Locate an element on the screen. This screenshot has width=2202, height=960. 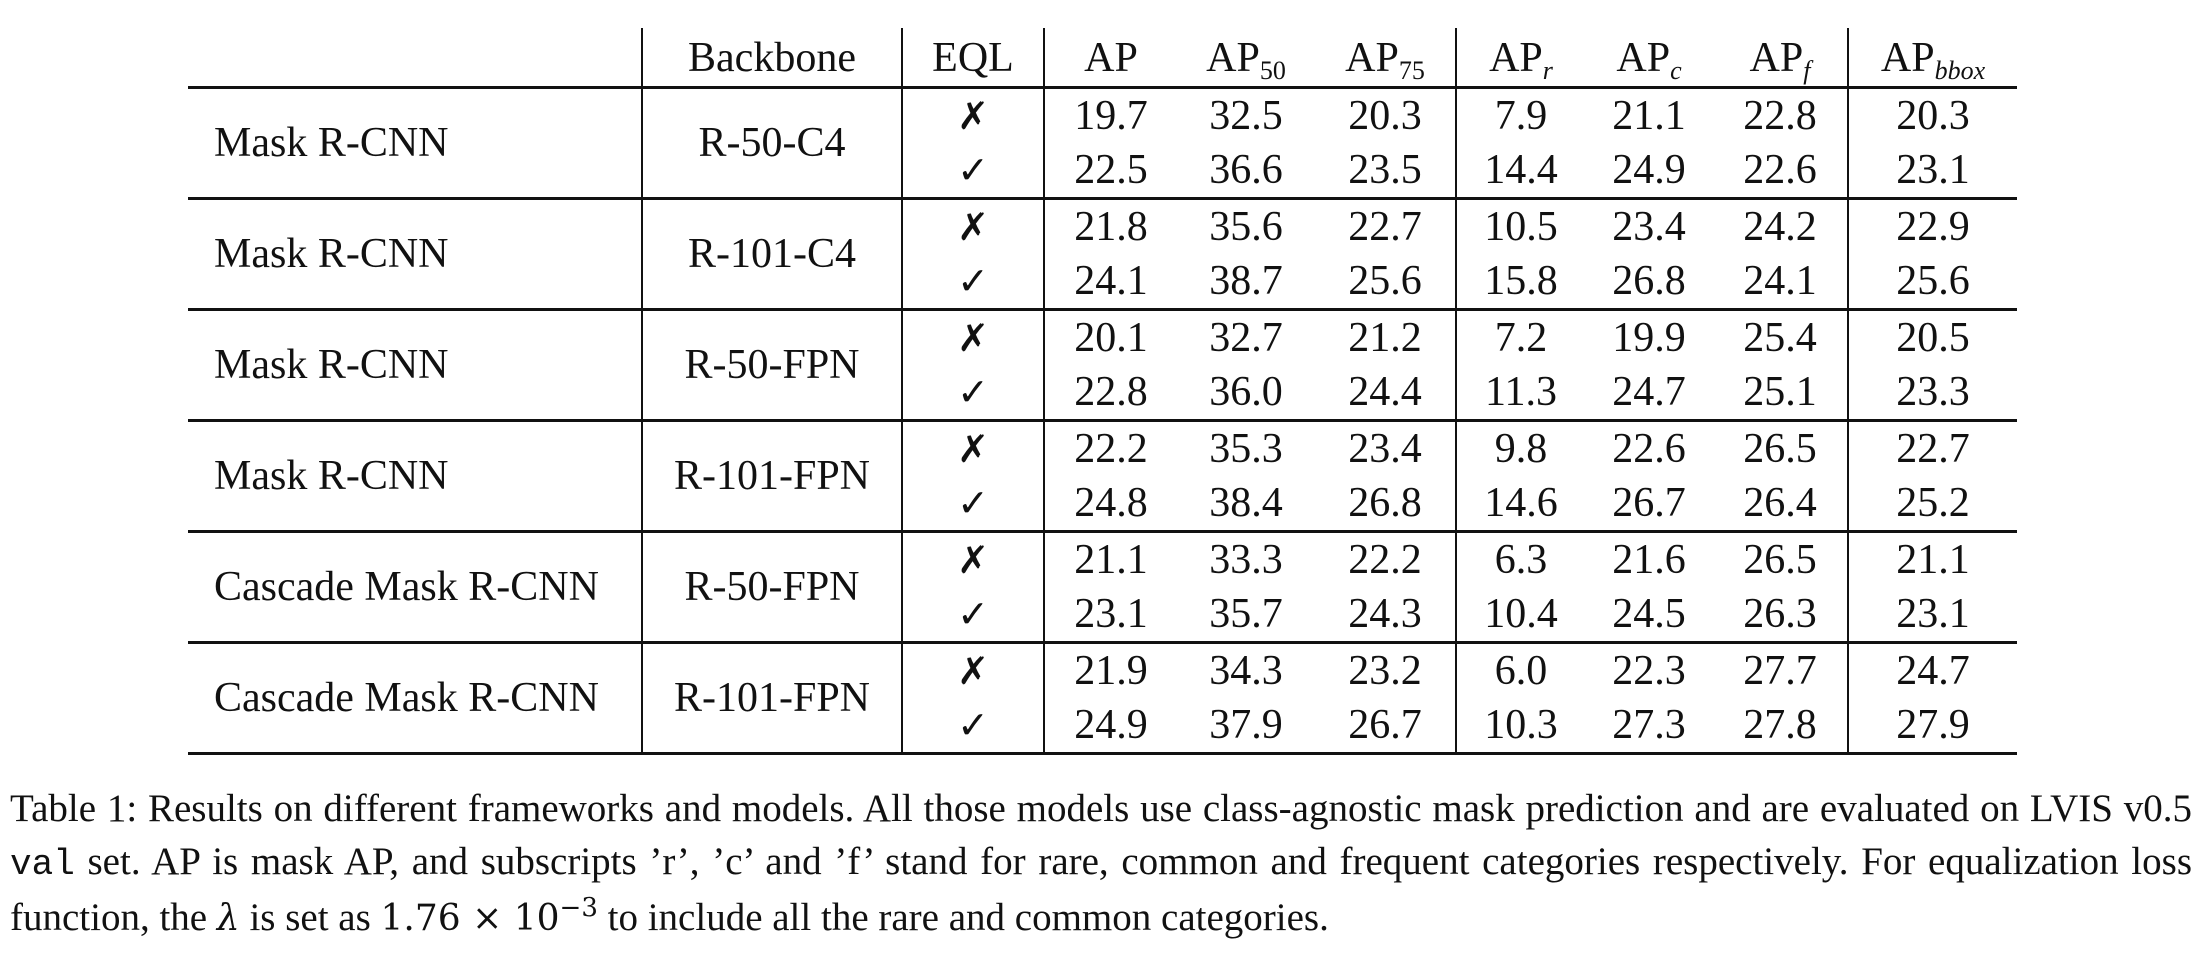
backbone-cell: R-50-C4 is located at coordinates (771, 143).